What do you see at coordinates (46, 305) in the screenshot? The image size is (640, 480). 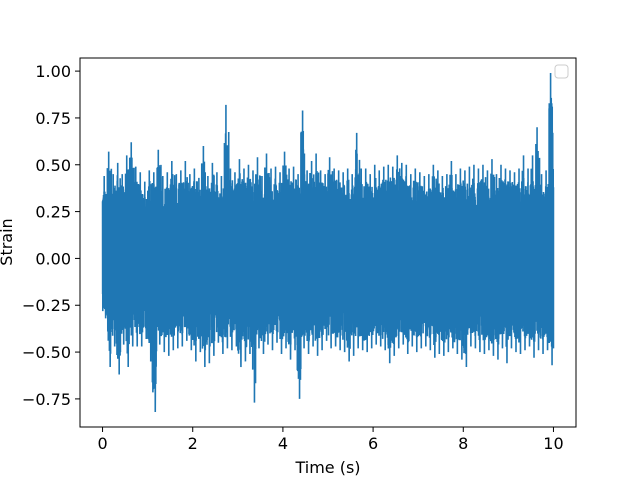 I see `y-tick-label: −0.25` at bounding box center [46, 305].